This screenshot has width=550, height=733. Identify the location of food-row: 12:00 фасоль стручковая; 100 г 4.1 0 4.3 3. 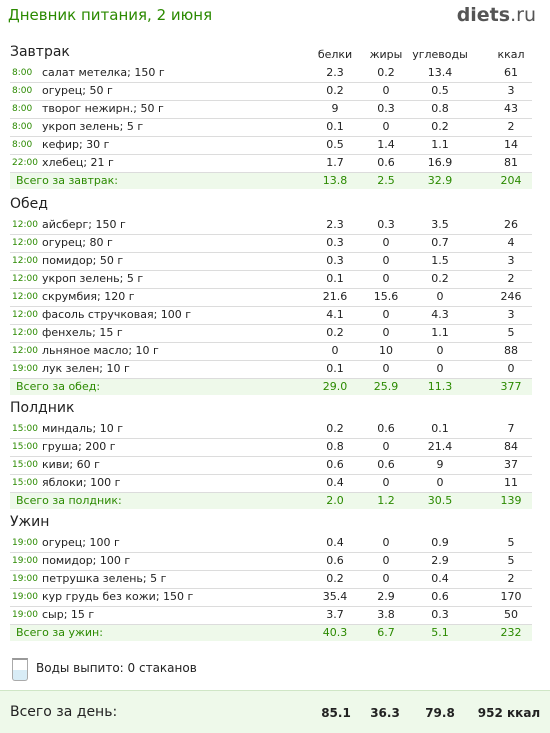
(271, 315).